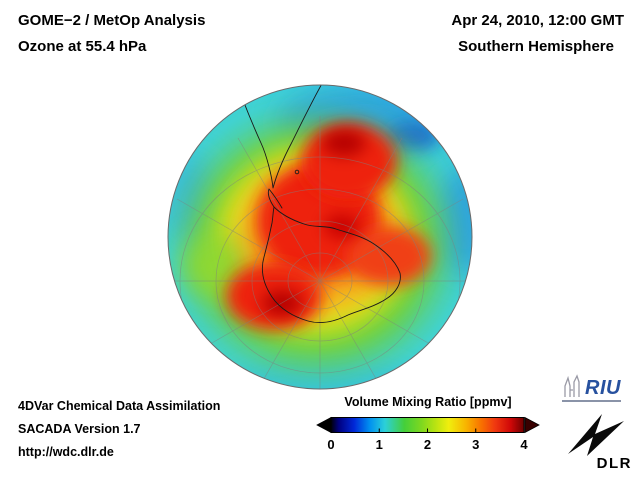  I want to click on dlr-logo: DLR, so click(598, 440).